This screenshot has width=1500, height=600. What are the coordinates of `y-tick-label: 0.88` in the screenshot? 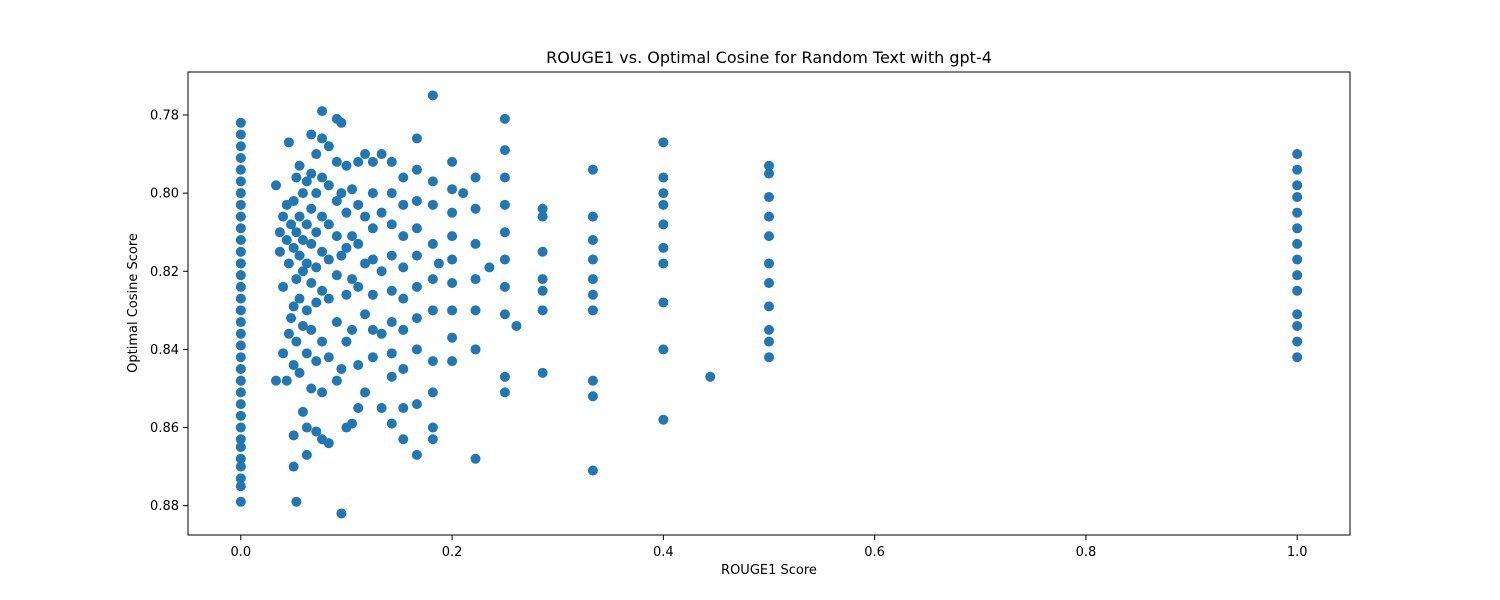 It's located at (164, 506).